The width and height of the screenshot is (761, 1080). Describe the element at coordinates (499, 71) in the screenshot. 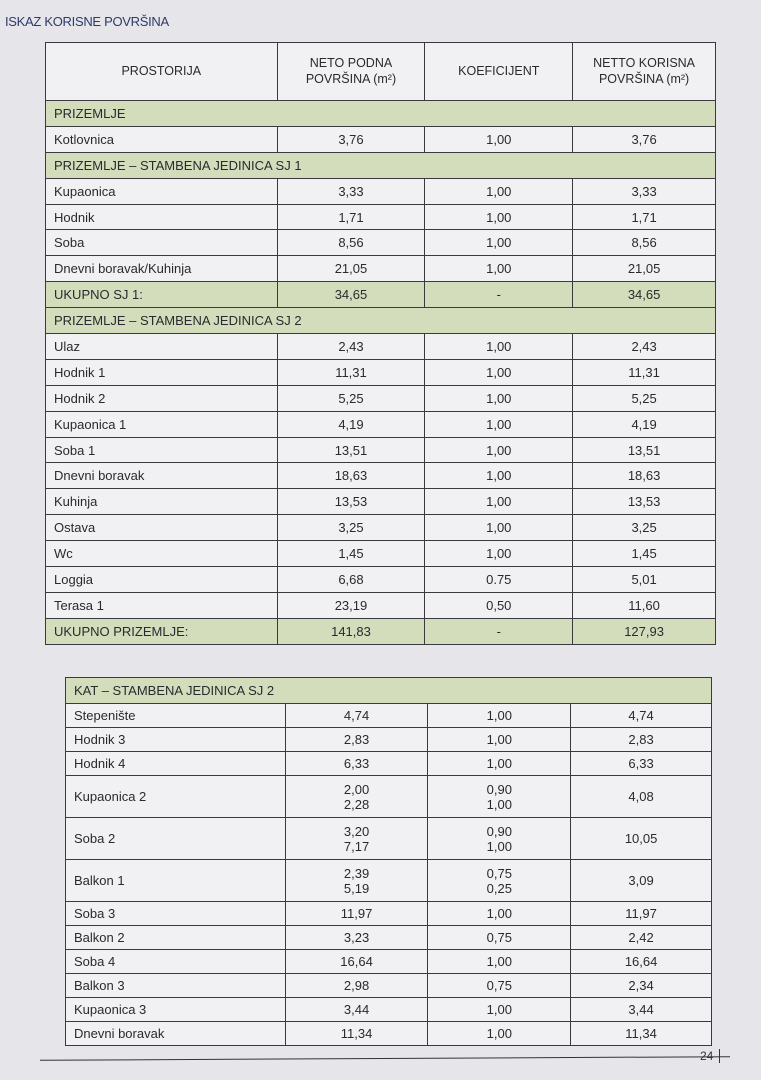

I see `header-coefficient: KOEFICIJENT` at that location.